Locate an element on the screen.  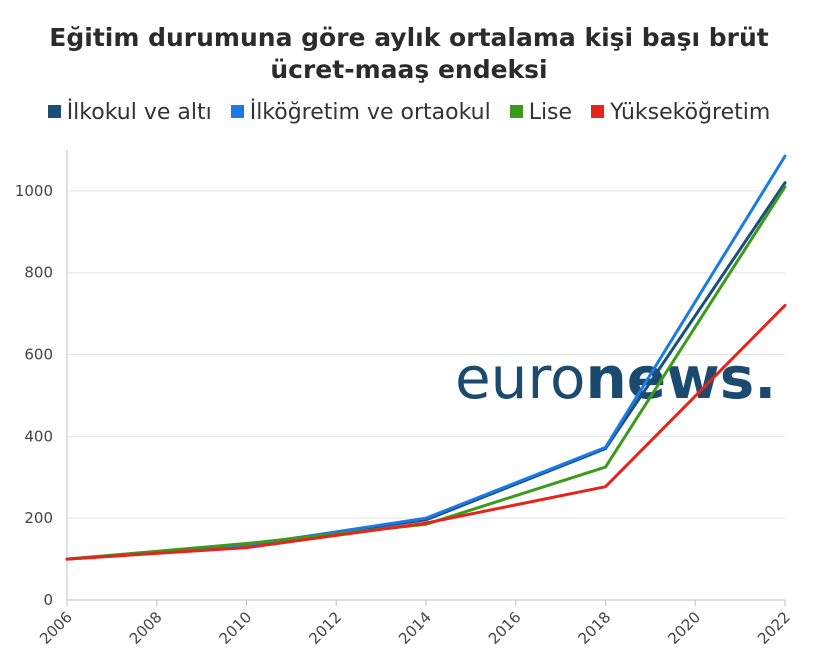
x-tick-label: 2022 is located at coordinates (774, 628).